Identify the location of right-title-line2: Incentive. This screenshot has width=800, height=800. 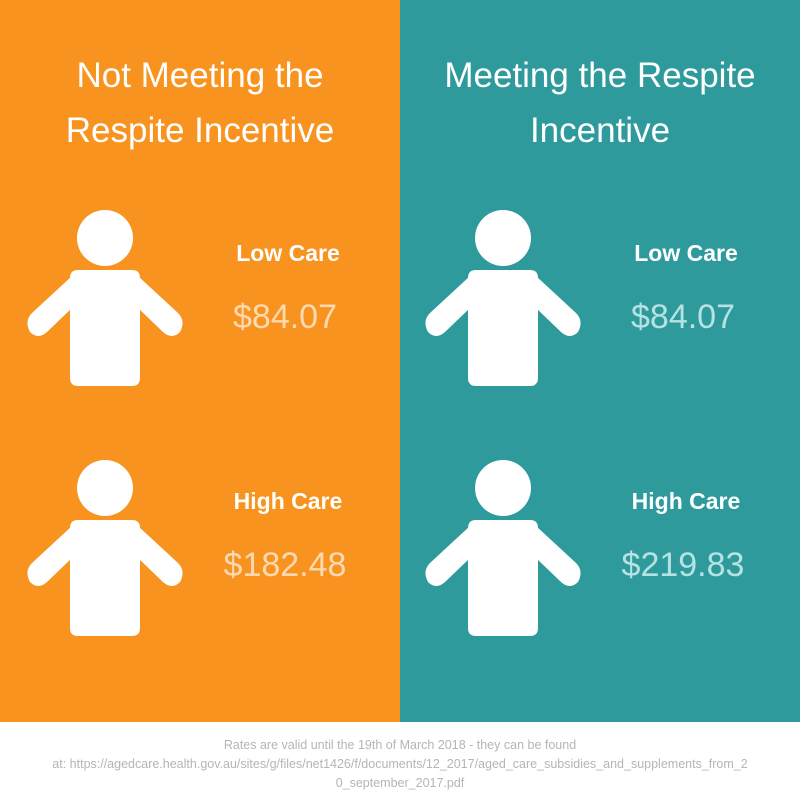
(600, 130).